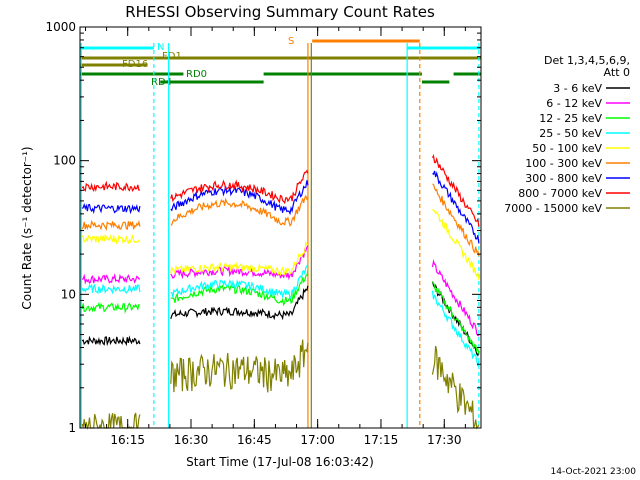 The height and width of the screenshot is (480, 640). Describe the element at coordinates (567, 148) in the screenshot. I see `legend-entry-label: 50 - 100 keV` at that location.